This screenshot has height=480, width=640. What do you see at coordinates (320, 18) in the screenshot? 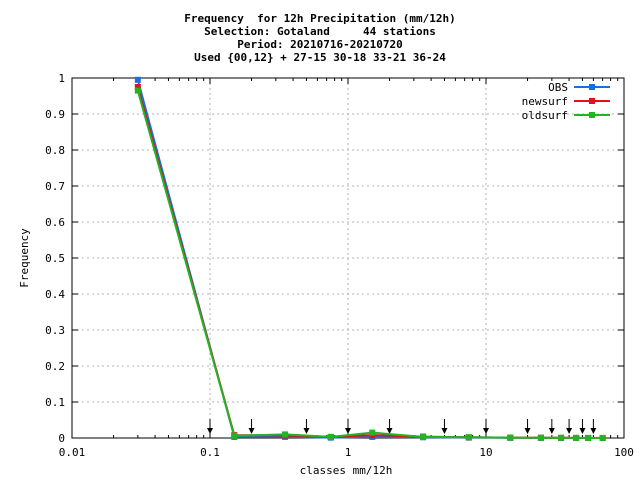
I see `title-line-1: Frequency for 12h Precipitation (mm/12h)` at bounding box center [320, 18].